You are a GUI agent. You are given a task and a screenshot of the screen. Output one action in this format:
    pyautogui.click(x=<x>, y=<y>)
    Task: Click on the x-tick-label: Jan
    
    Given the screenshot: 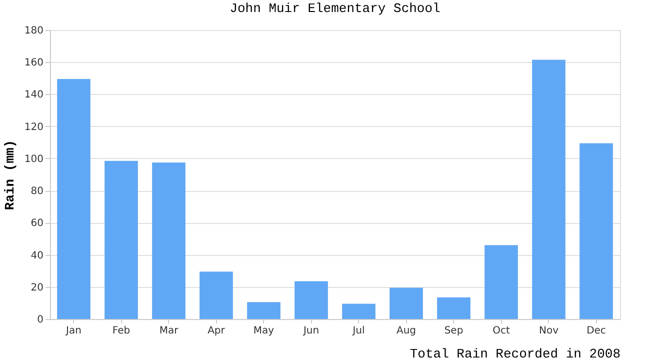 What is the action you would take?
    pyautogui.click(x=73, y=331)
    